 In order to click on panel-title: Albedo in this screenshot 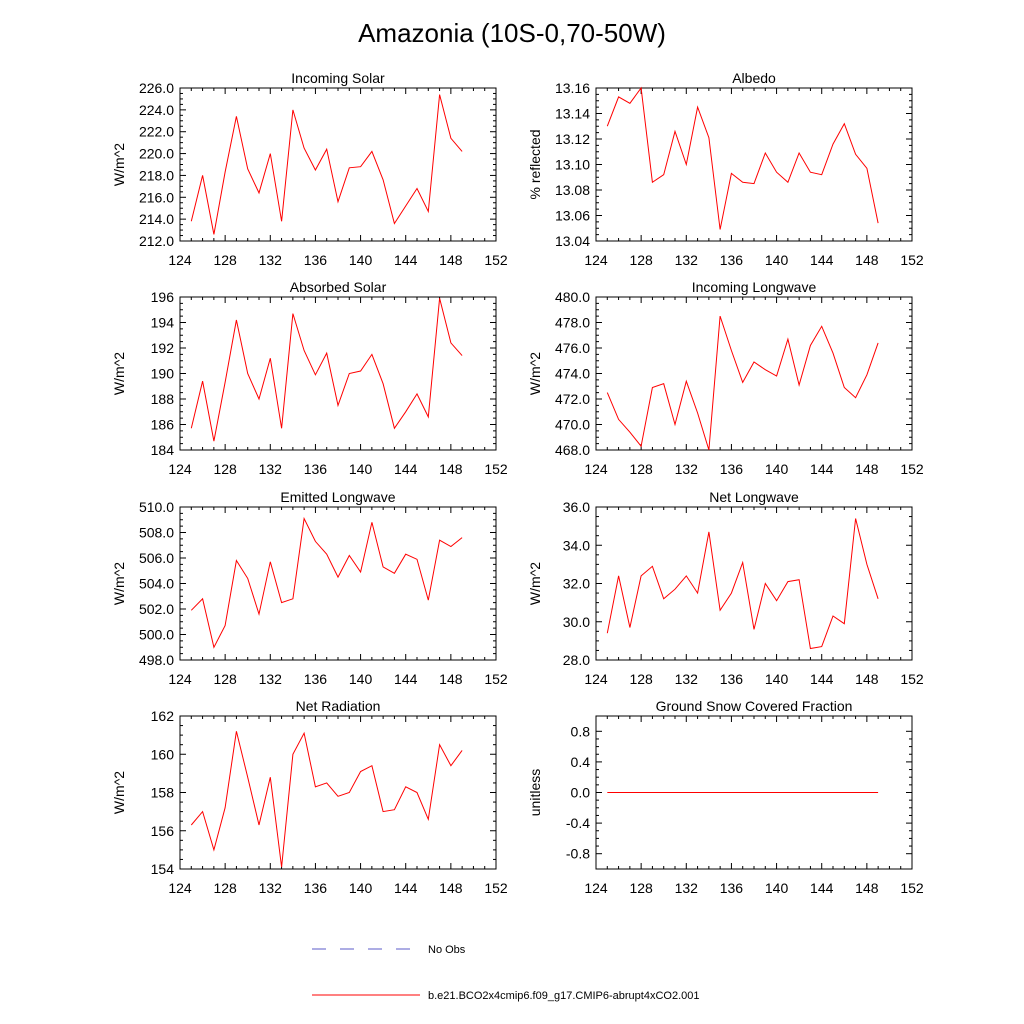, I will do `click(754, 78)`.